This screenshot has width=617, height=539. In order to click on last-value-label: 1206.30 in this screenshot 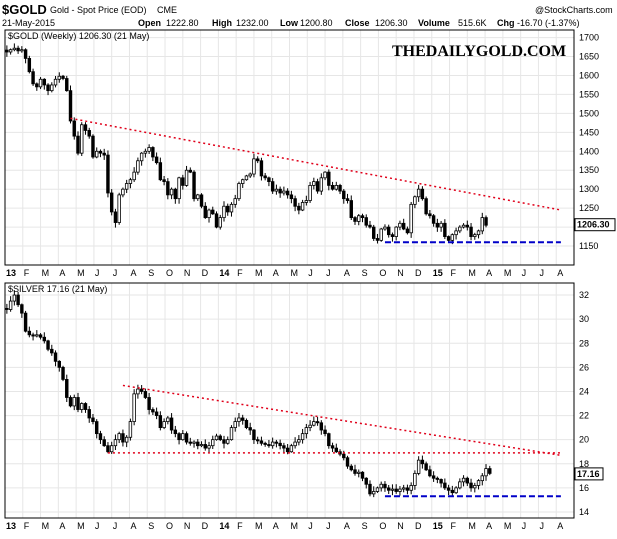, I will do `click(593, 225)`.